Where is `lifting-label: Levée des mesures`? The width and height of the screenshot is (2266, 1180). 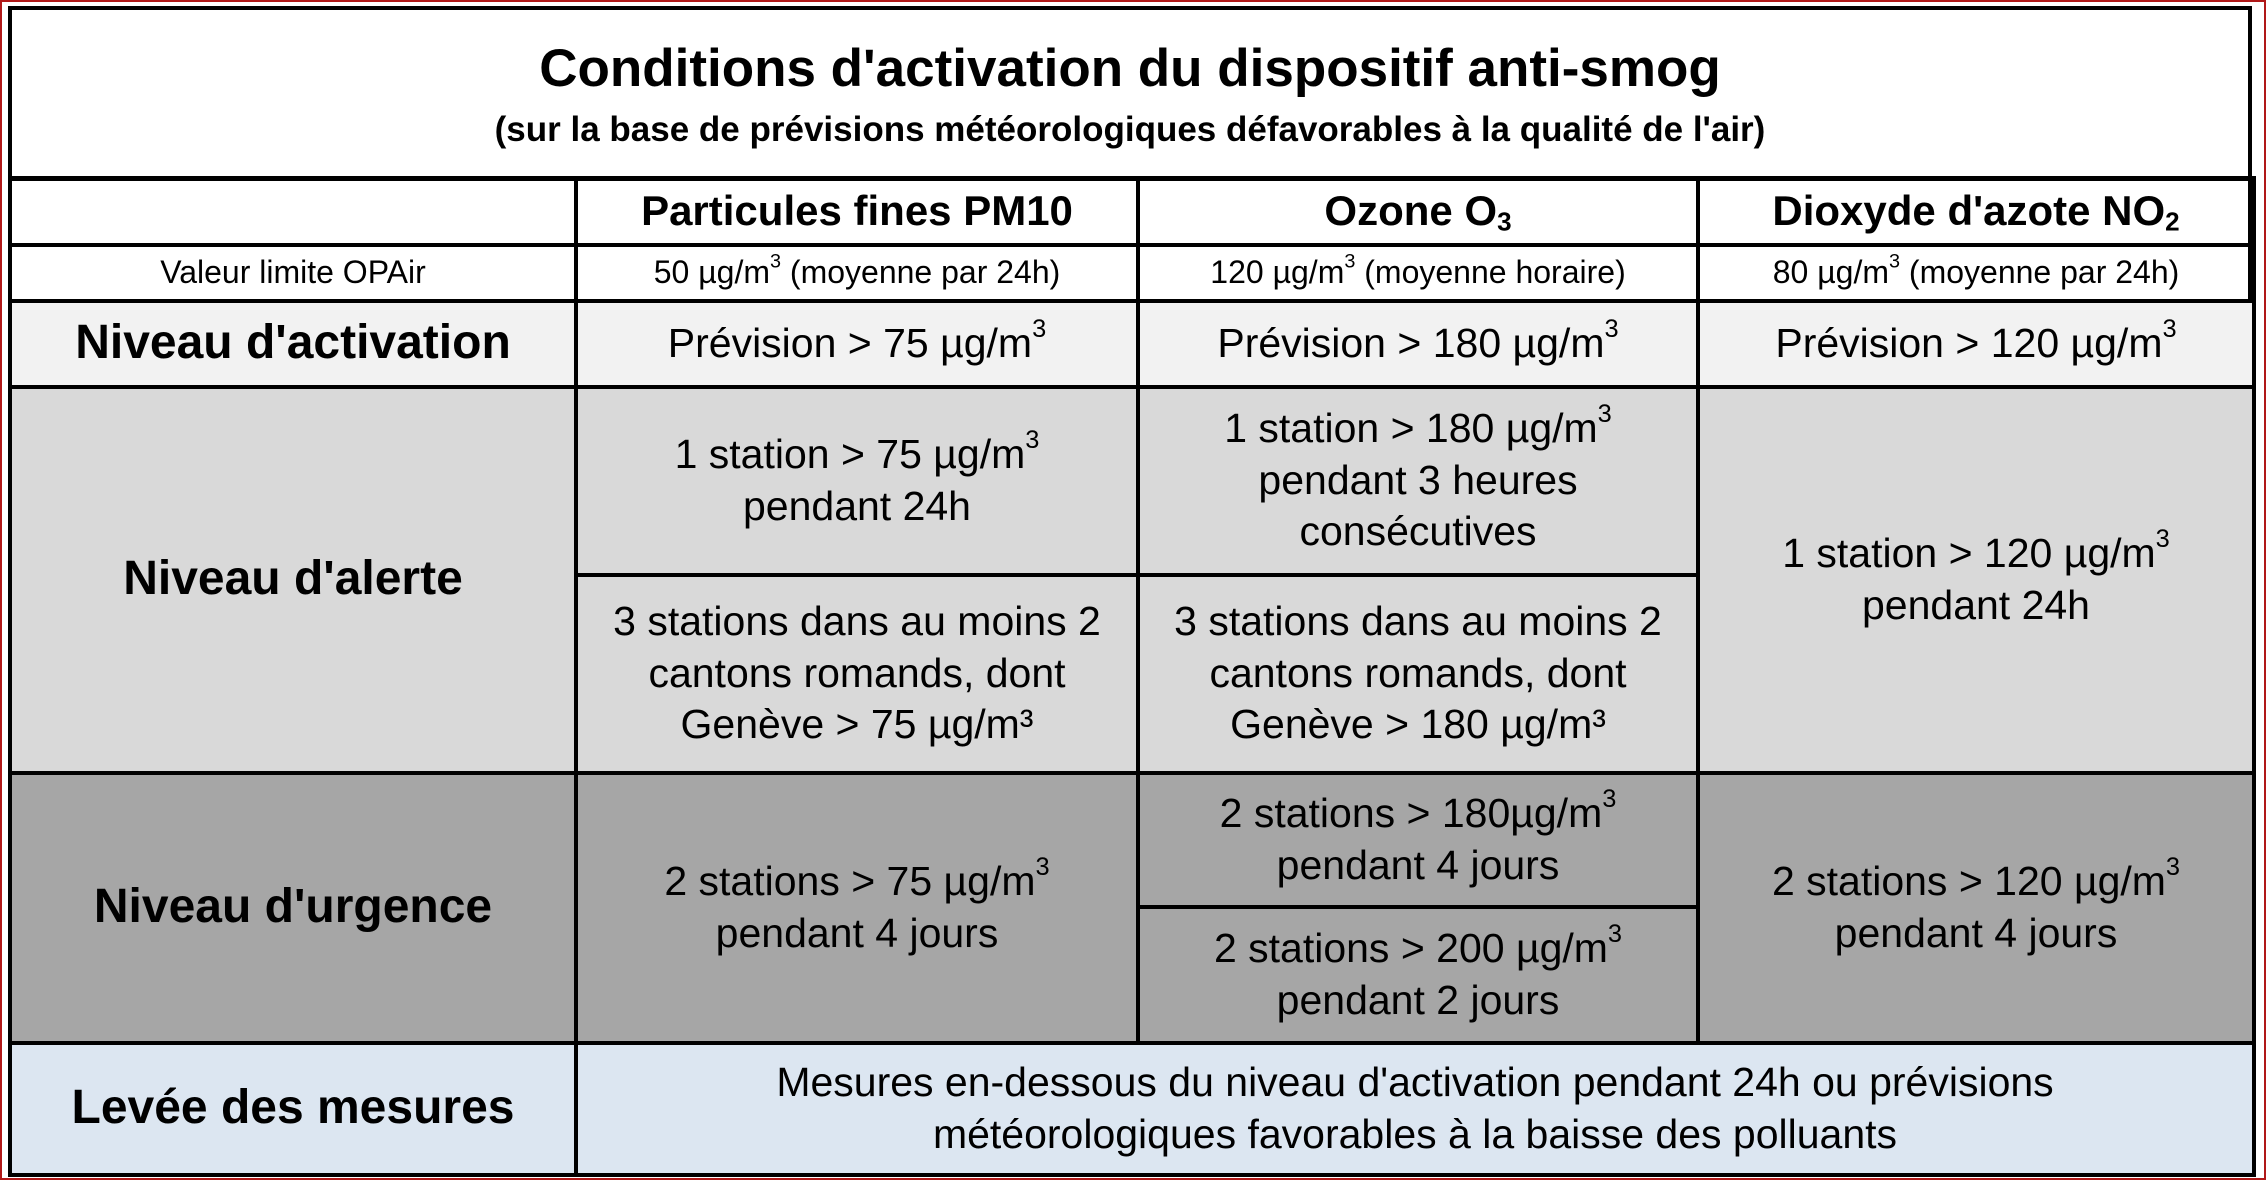 lifting-label: Levée des mesures is located at coordinates (293, 1108).